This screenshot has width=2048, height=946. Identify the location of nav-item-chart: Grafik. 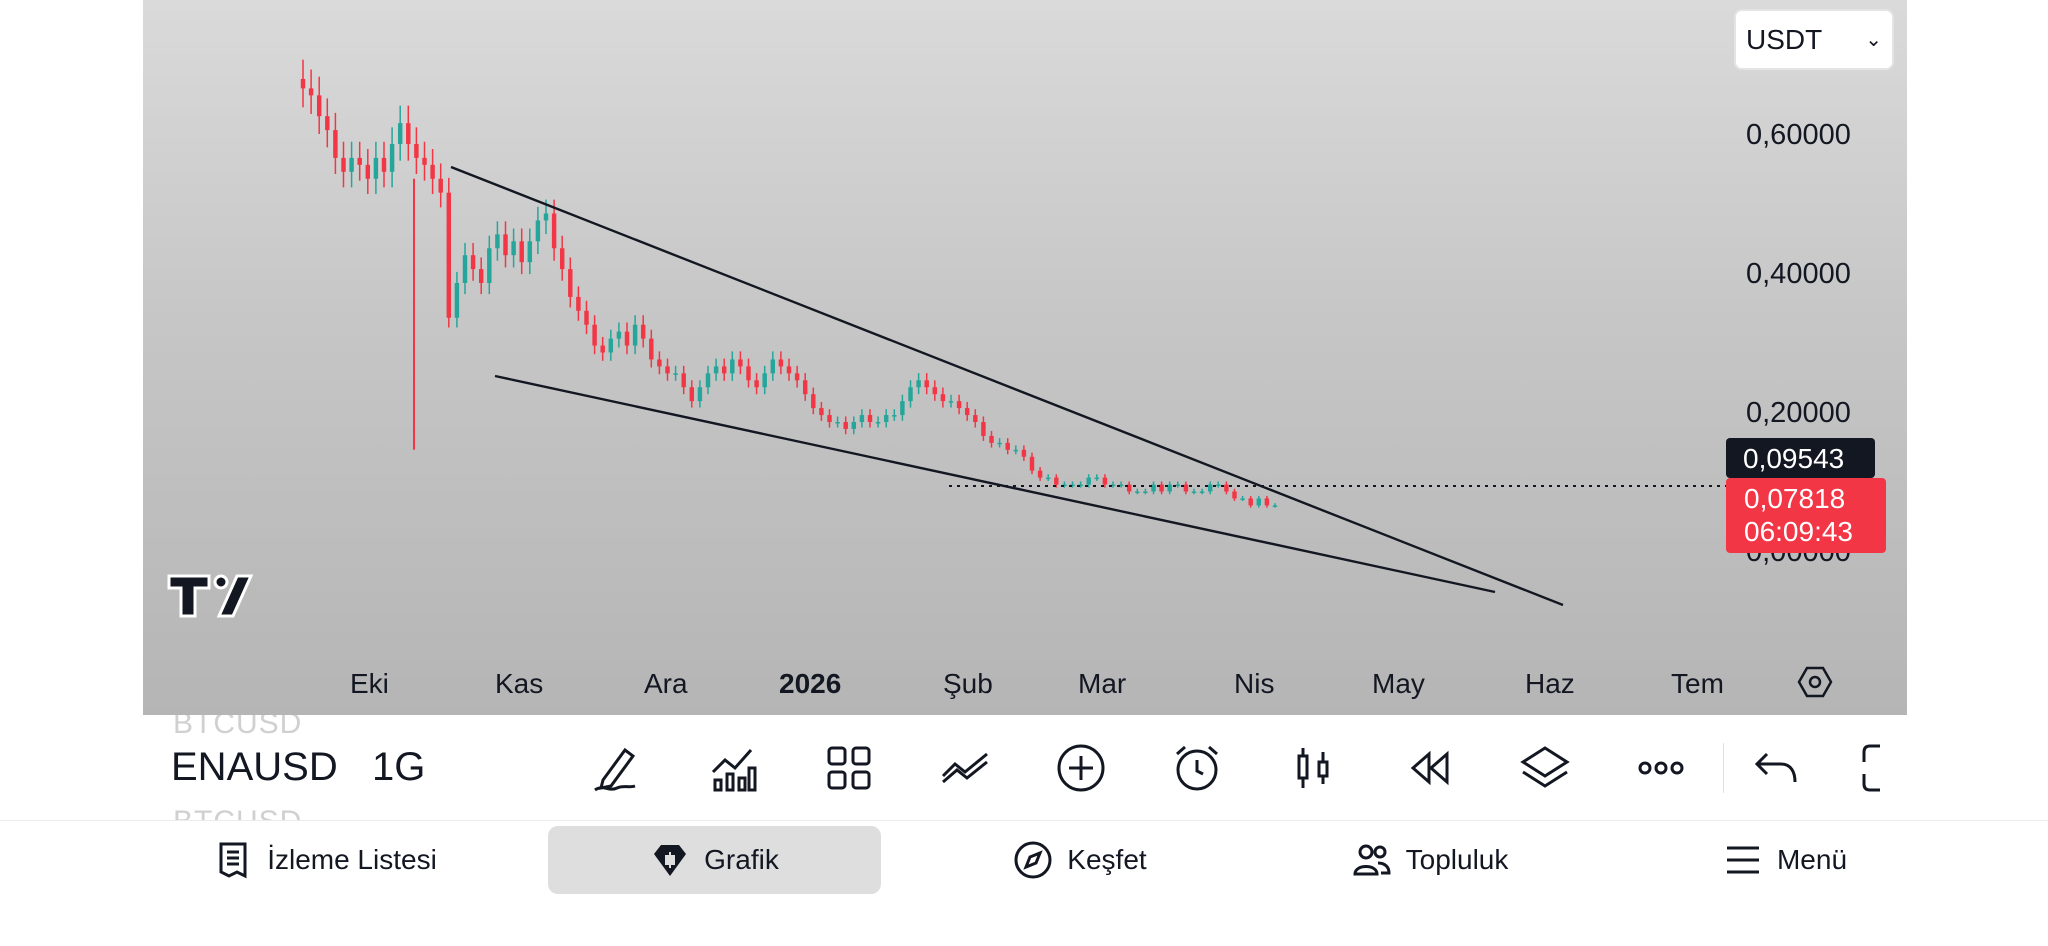
(714, 860).